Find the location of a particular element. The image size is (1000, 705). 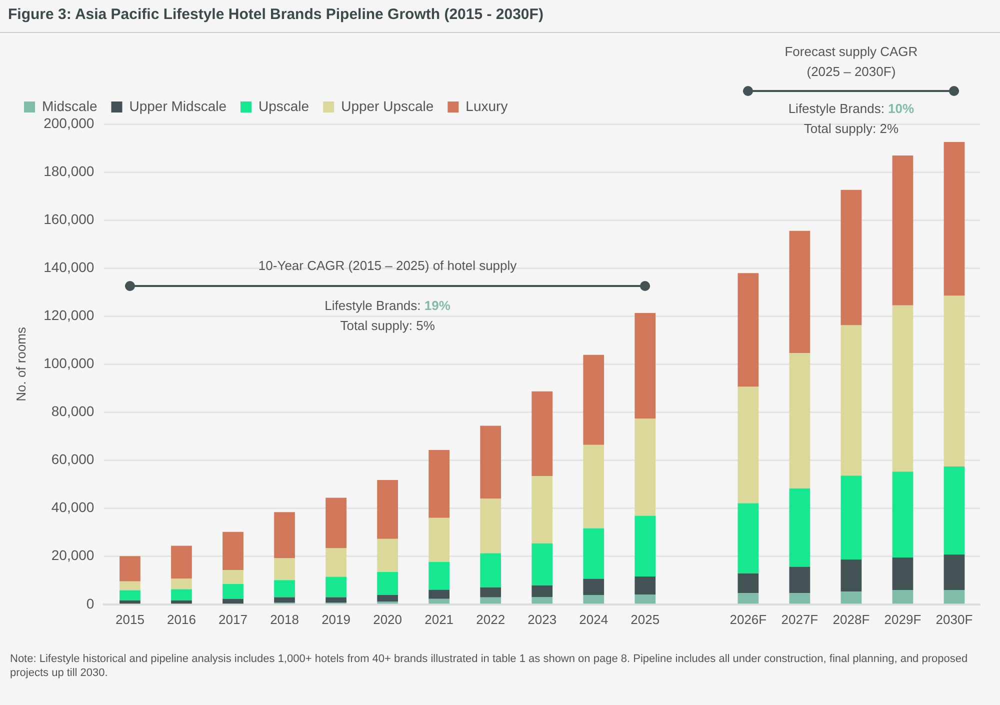

annotation: 10-Year CAGR (2015 – 2025) of hotel supply is located at coordinates (387, 265).